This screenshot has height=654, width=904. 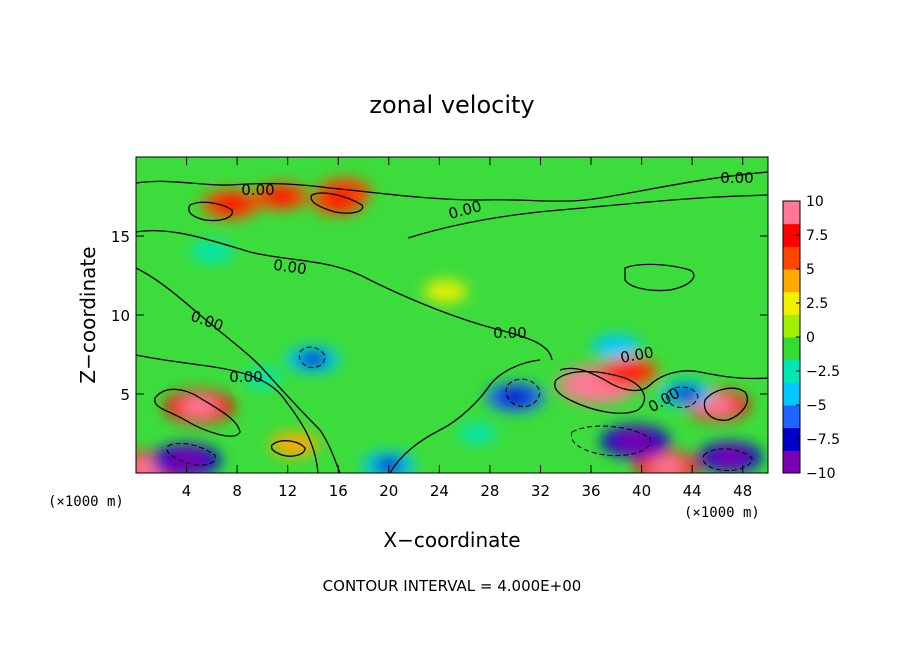 I want to click on x-tick-label: 28, so click(x=489, y=491).